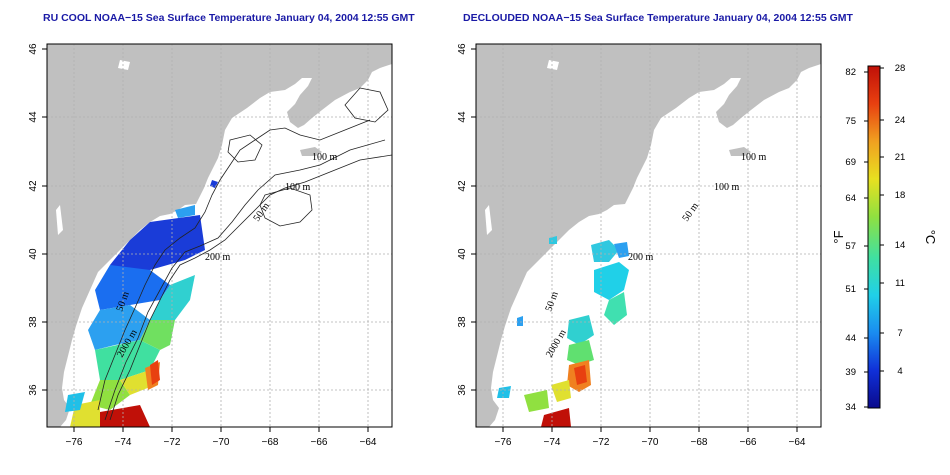 The image size is (950, 475). Describe the element at coordinates (850, 338) in the screenshot. I see `fahrenheit-tick-label: 44` at that location.